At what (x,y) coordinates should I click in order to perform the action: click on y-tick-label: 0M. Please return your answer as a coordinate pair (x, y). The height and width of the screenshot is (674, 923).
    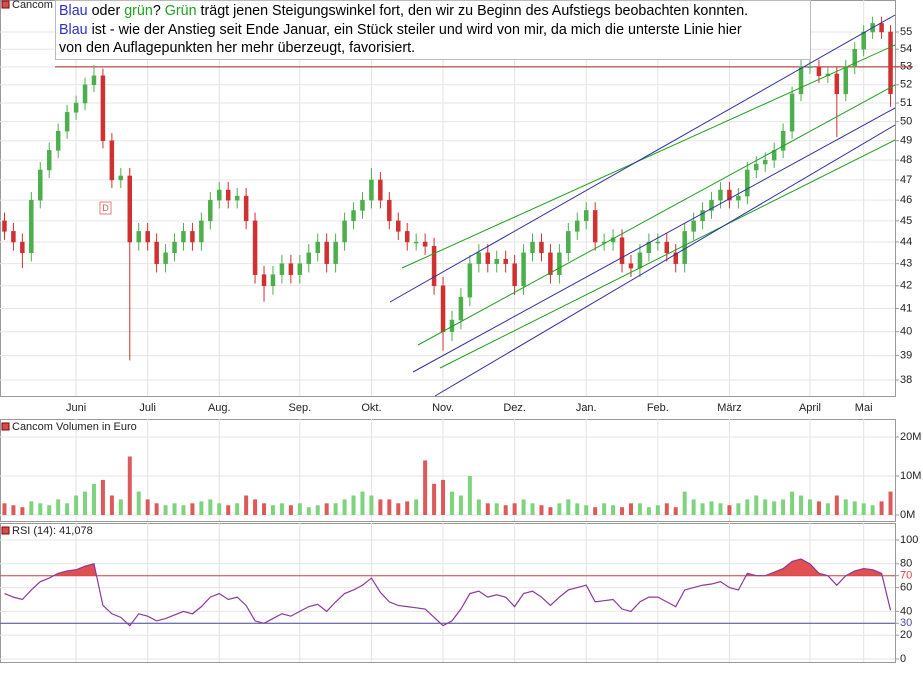
    Looking at the image, I should click on (907, 515).